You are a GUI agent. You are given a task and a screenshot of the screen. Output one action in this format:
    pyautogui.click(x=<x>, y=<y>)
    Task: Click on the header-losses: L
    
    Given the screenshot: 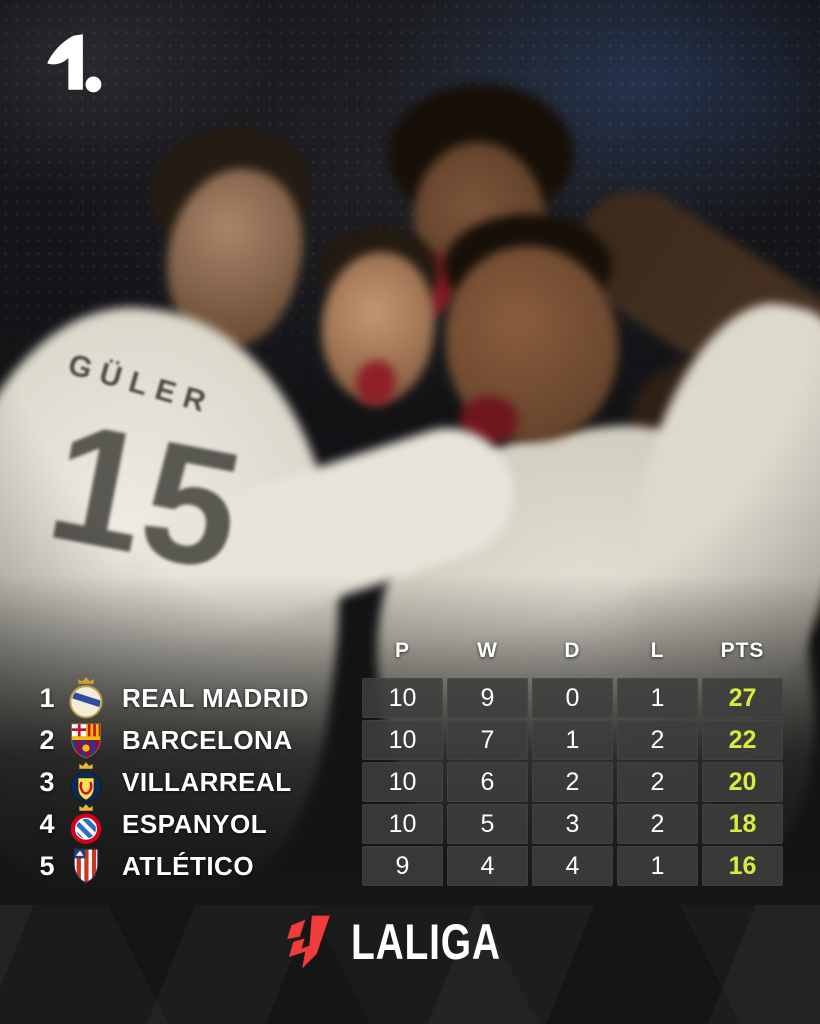 What is the action you would take?
    pyautogui.click(x=657, y=650)
    